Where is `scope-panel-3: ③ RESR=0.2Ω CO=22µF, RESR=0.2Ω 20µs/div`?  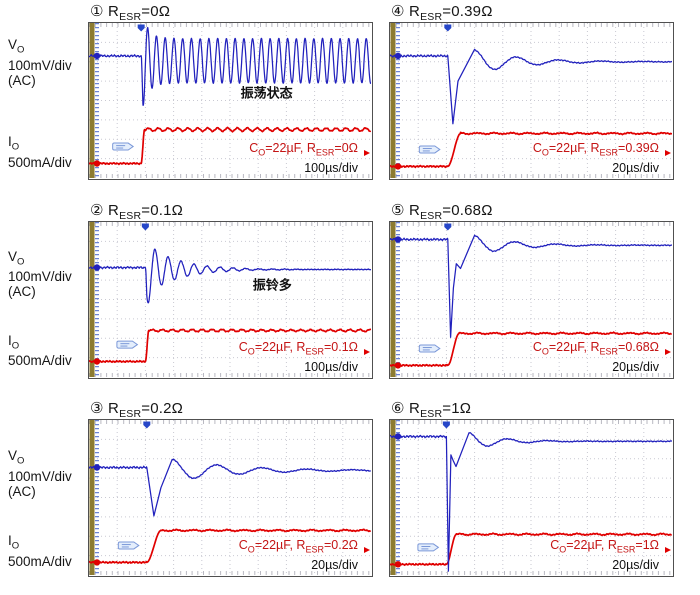
scope-panel-3: ③ RESR=0.2Ω CO=22µF, RESR=0.2Ω 20µs/div is located at coordinates (230, 488).